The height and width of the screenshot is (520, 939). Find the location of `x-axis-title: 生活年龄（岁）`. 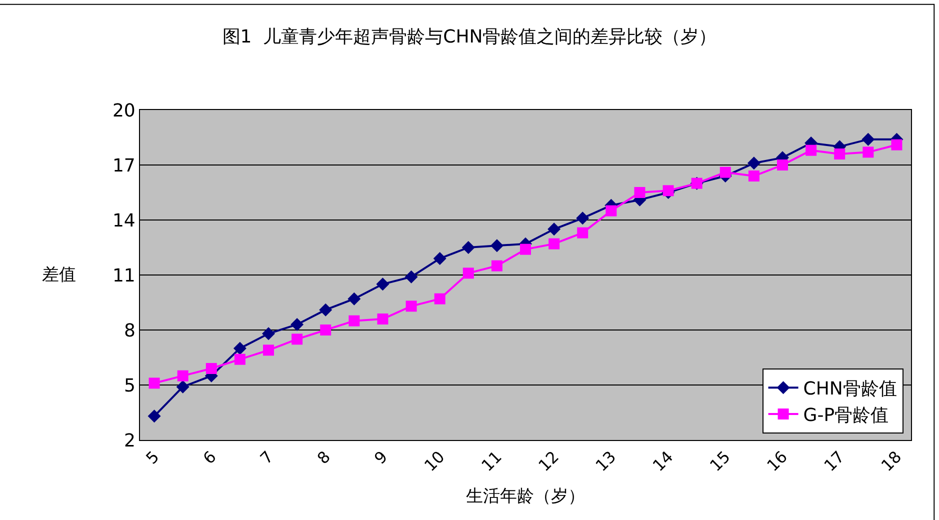

x-axis-title: 生活年龄（岁） is located at coordinates (525, 496).